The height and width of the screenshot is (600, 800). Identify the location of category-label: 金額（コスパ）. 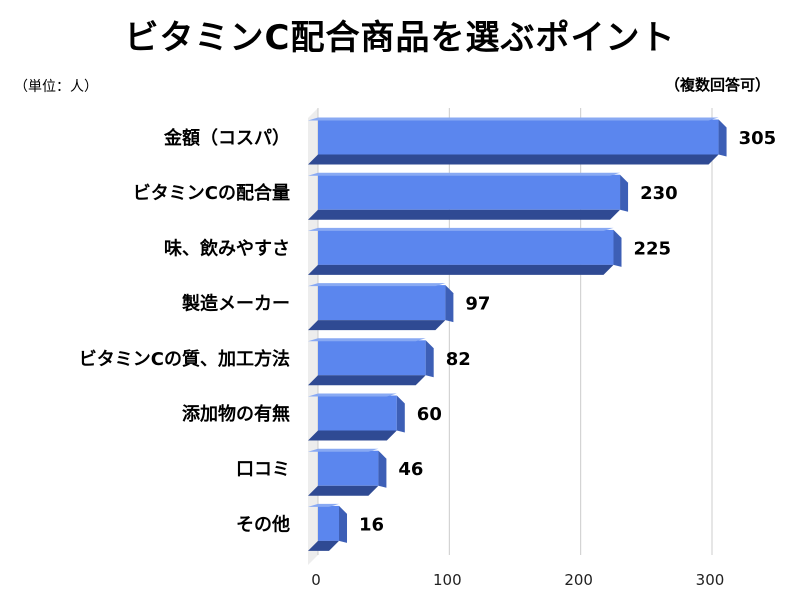
(226, 138).